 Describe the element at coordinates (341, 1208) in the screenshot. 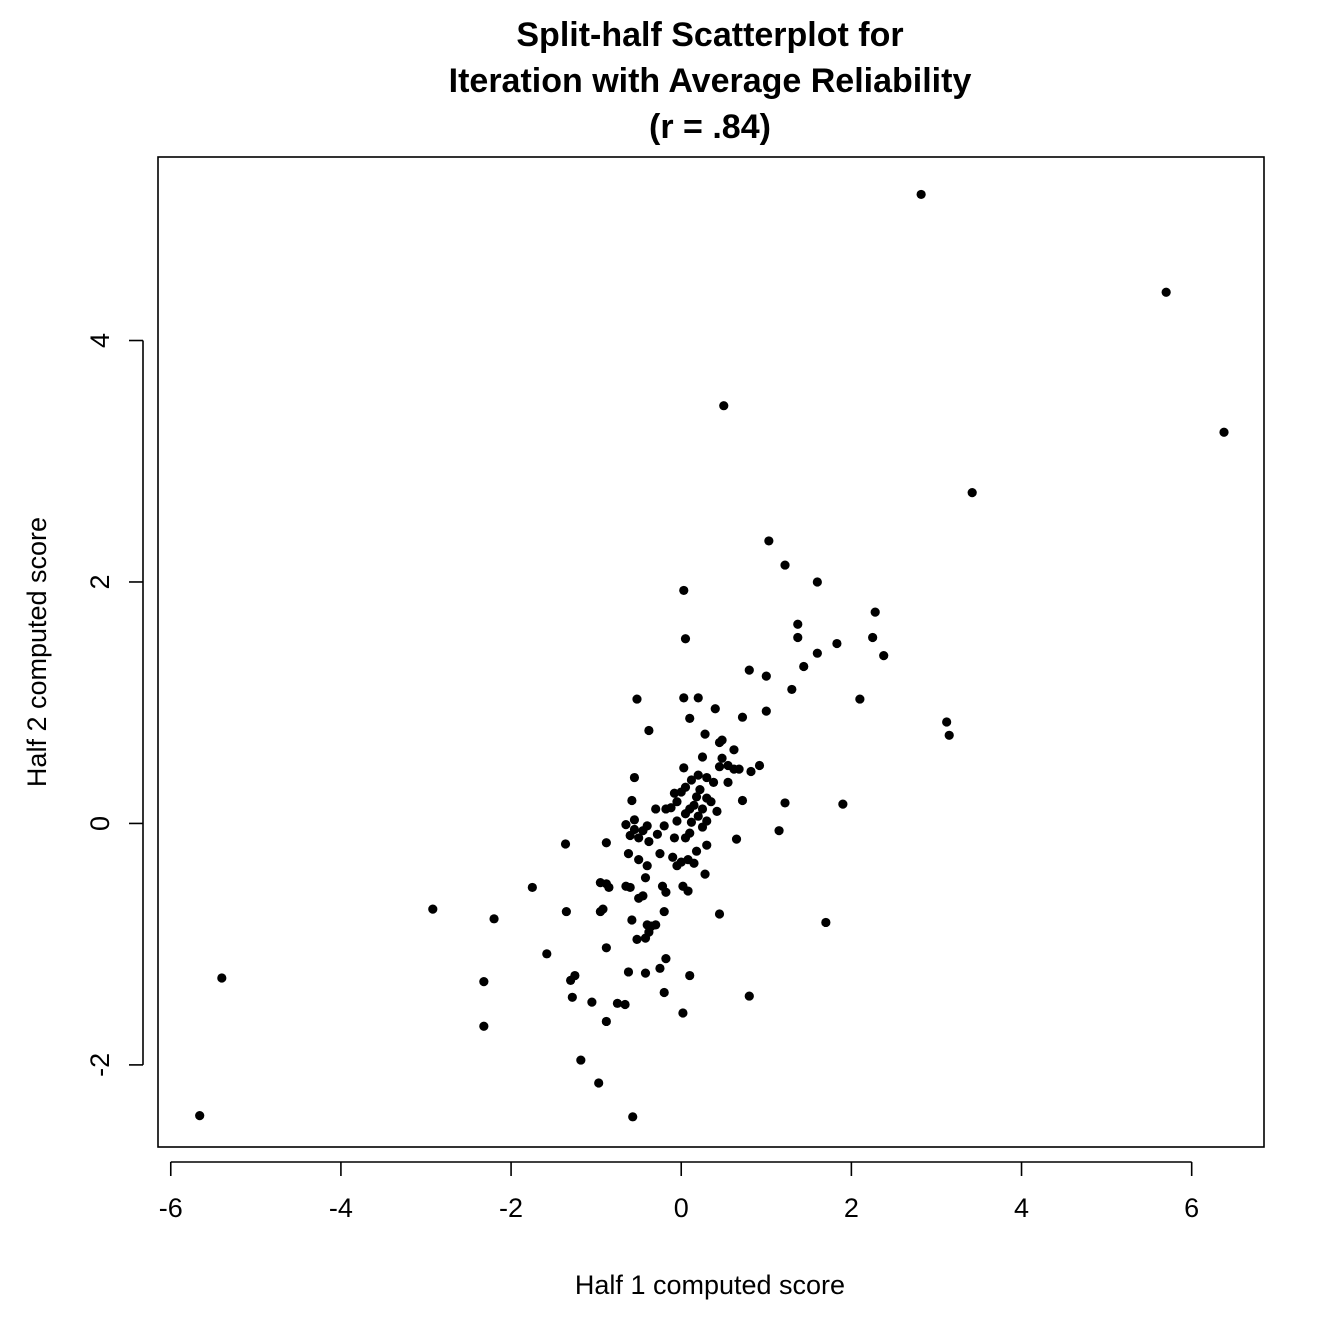

I see `x-tick-label: -4` at that location.